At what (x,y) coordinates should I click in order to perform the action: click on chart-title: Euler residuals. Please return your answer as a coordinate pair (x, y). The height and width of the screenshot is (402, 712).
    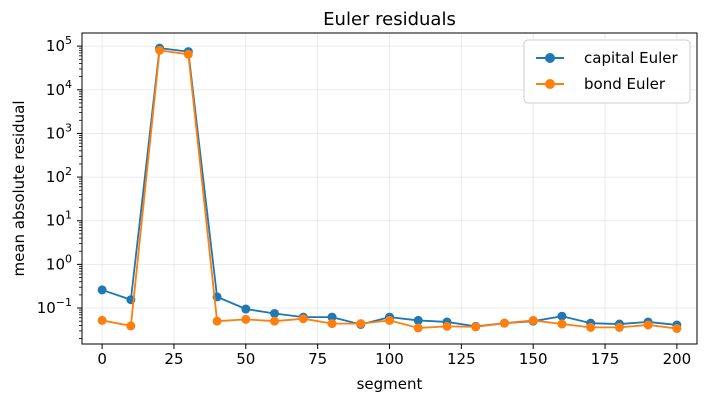
    Looking at the image, I should click on (389, 19).